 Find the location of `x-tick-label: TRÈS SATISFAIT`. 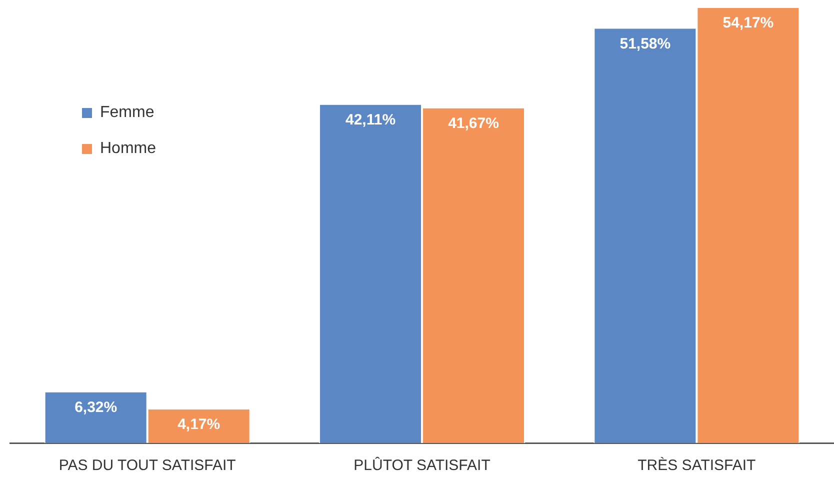

x-tick-label: TRÈS SATISFAIT is located at coordinates (697, 465).